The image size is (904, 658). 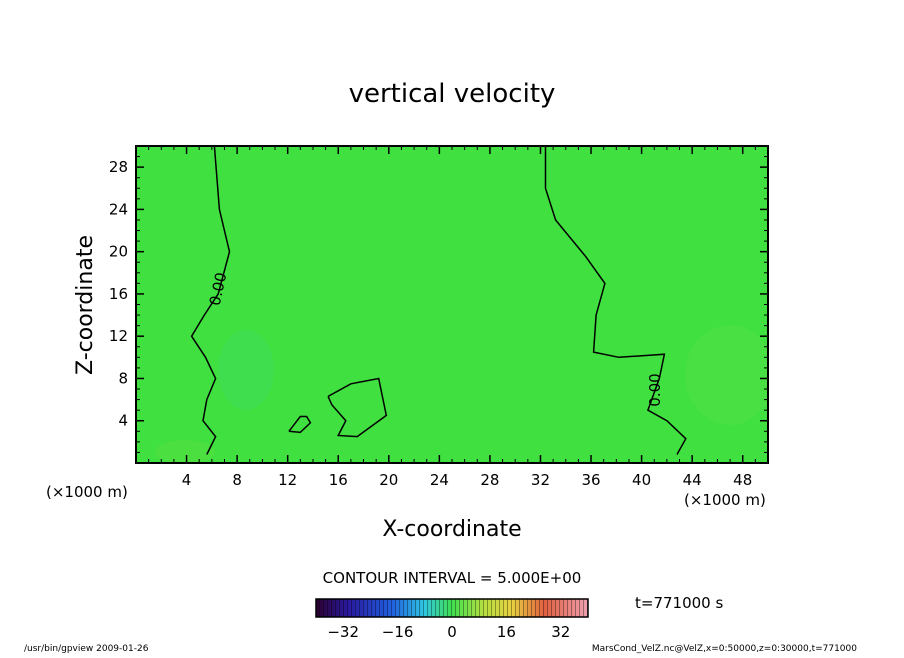 What do you see at coordinates (287, 480) in the screenshot?
I see `x-tick-label: 12` at bounding box center [287, 480].